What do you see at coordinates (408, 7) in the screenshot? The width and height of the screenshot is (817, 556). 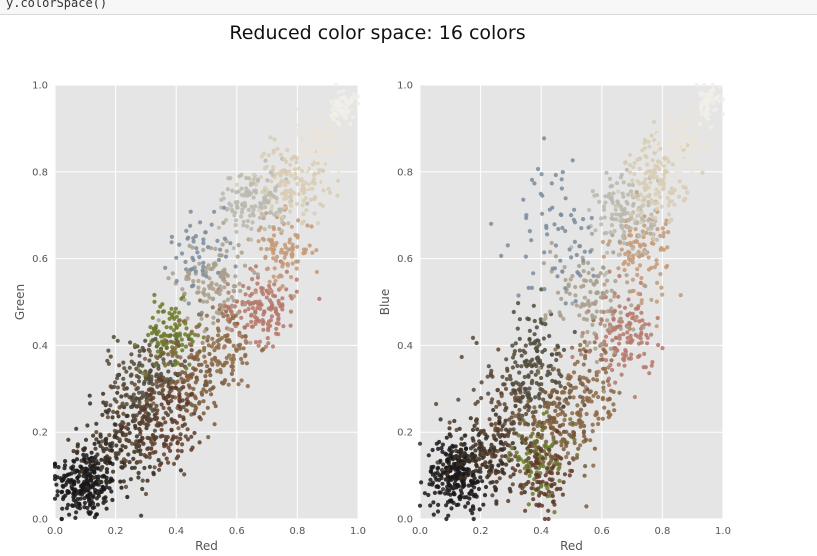 I see `code-cell: y.colorSpace()` at bounding box center [408, 7].